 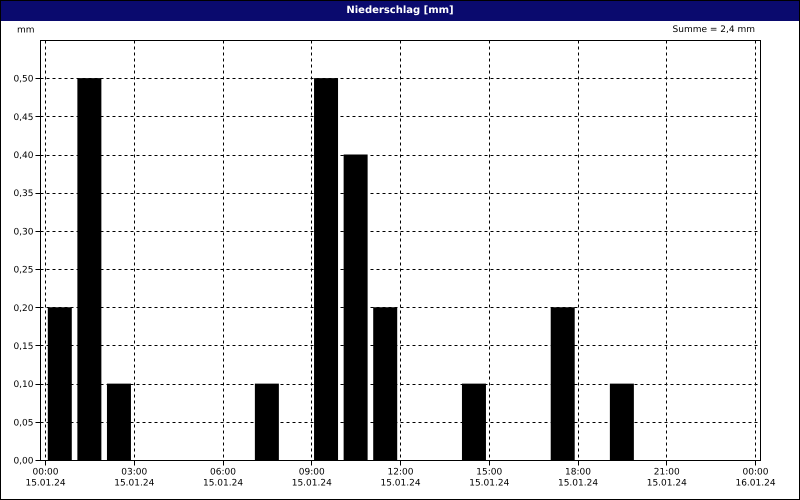 What do you see at coordinates (400, 11) in the screenshot?
I see `chart-title: Niederschlag [mm]` at bounding box center [400, 11].